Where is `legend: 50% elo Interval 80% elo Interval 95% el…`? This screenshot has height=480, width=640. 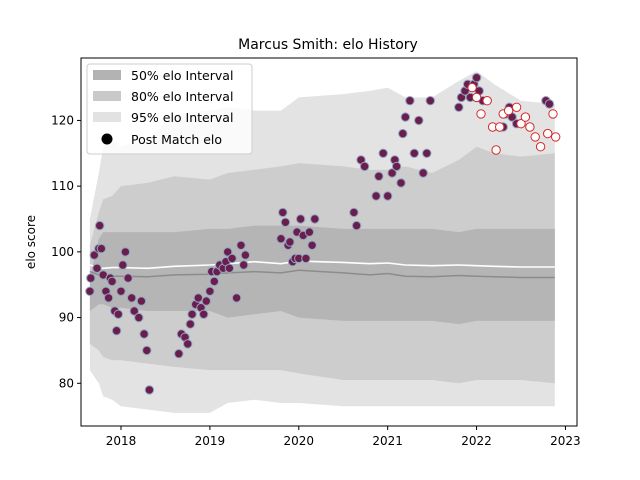 legend: 50% elo Interval 80% elo Interval 95% el… is located at coordinates (169, 109).